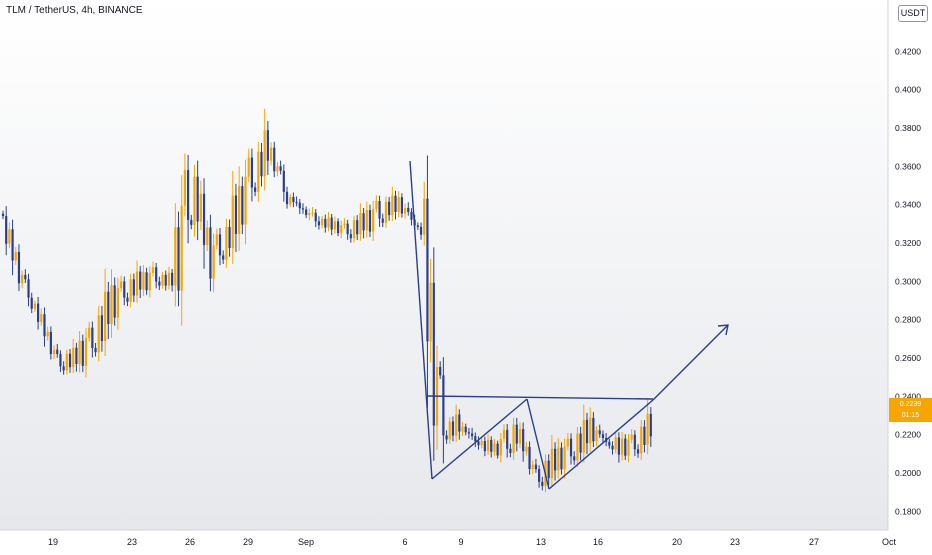 This screenshot has width=932, height=555. I want to click on x-tick-label: 26, so click(190, 542).